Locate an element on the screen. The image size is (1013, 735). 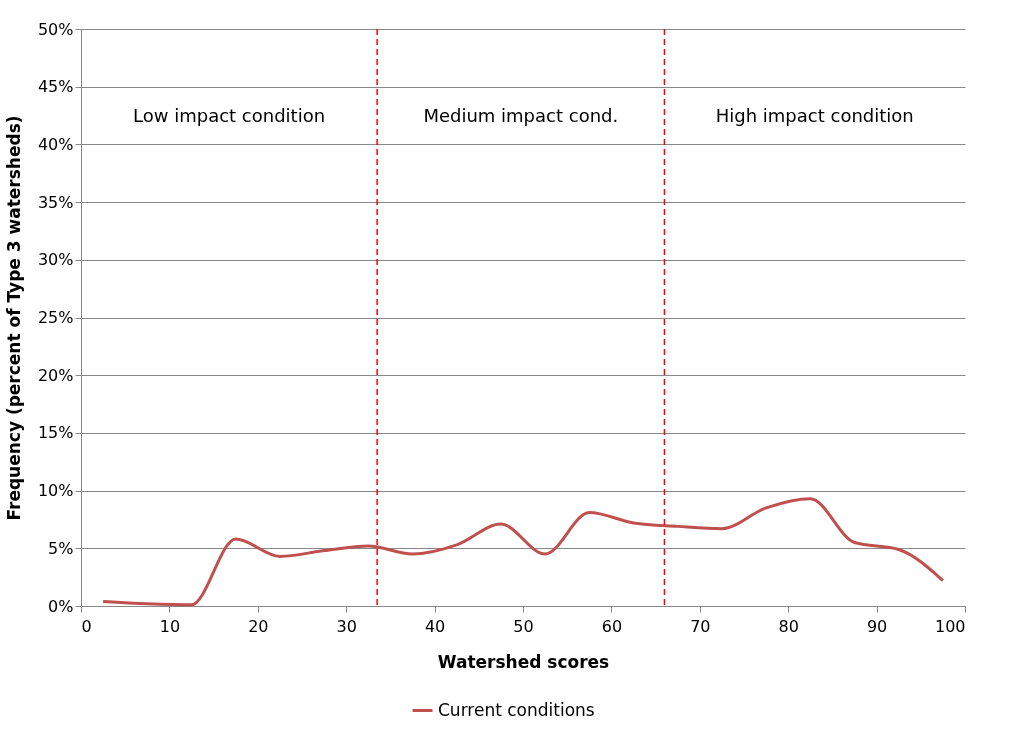
x-tick-label: 20 is located at coordinates (258, 626).